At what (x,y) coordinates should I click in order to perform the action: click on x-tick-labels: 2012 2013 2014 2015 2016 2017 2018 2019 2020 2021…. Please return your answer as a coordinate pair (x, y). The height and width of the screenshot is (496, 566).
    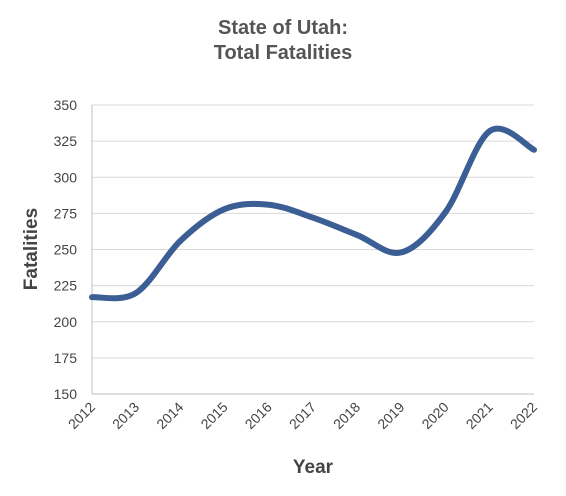
    Looking at the image, I should click on (302, 415).